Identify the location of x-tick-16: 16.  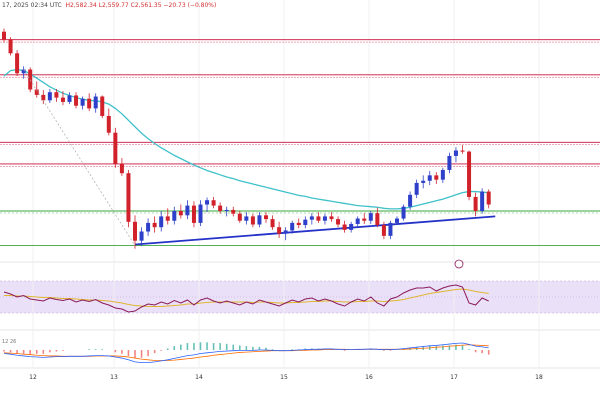
(369, 377).